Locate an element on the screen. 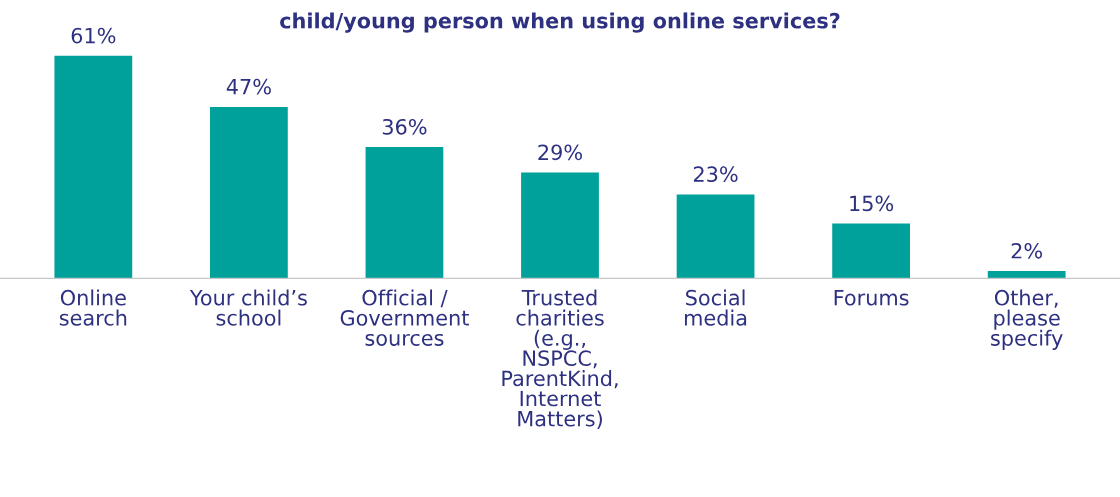 The width and height of the screenshot is (1120, 497). x-tick-label: Trusted charities (e.g., NSPCC, ParentKind, Internet Matters) is located at coordinates (560, 359).